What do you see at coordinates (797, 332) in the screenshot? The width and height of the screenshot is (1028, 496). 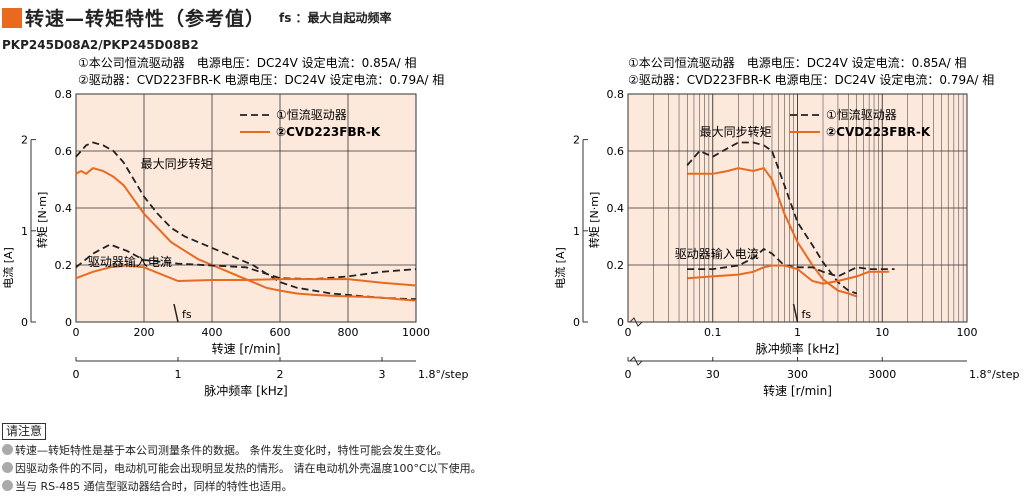 I see `x-tick-label: 1` at bounding box center [797, 332].